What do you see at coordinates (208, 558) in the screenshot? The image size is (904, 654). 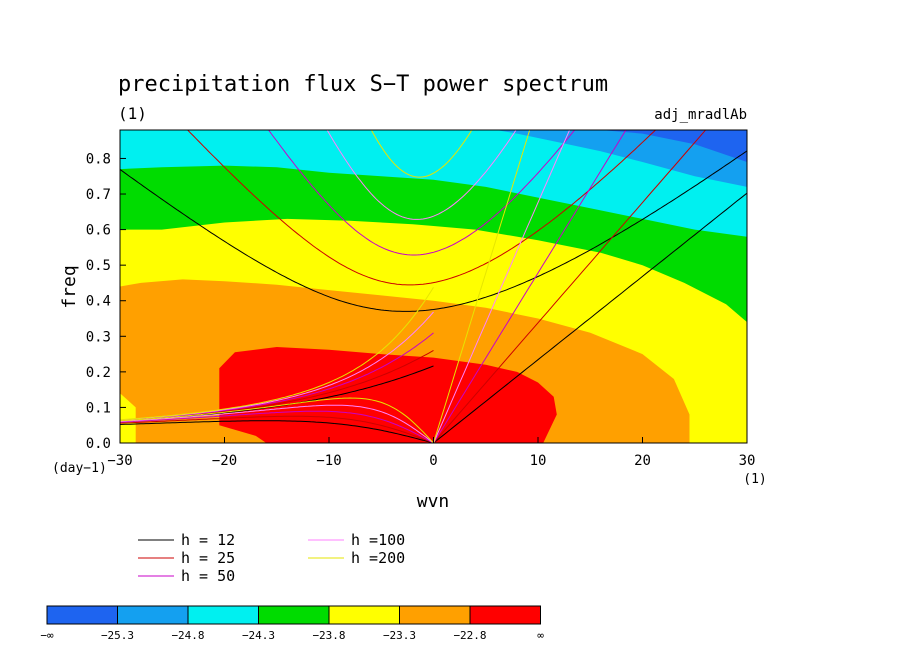 I see `legend-label: h = 25` at bounding box center [208, 558].